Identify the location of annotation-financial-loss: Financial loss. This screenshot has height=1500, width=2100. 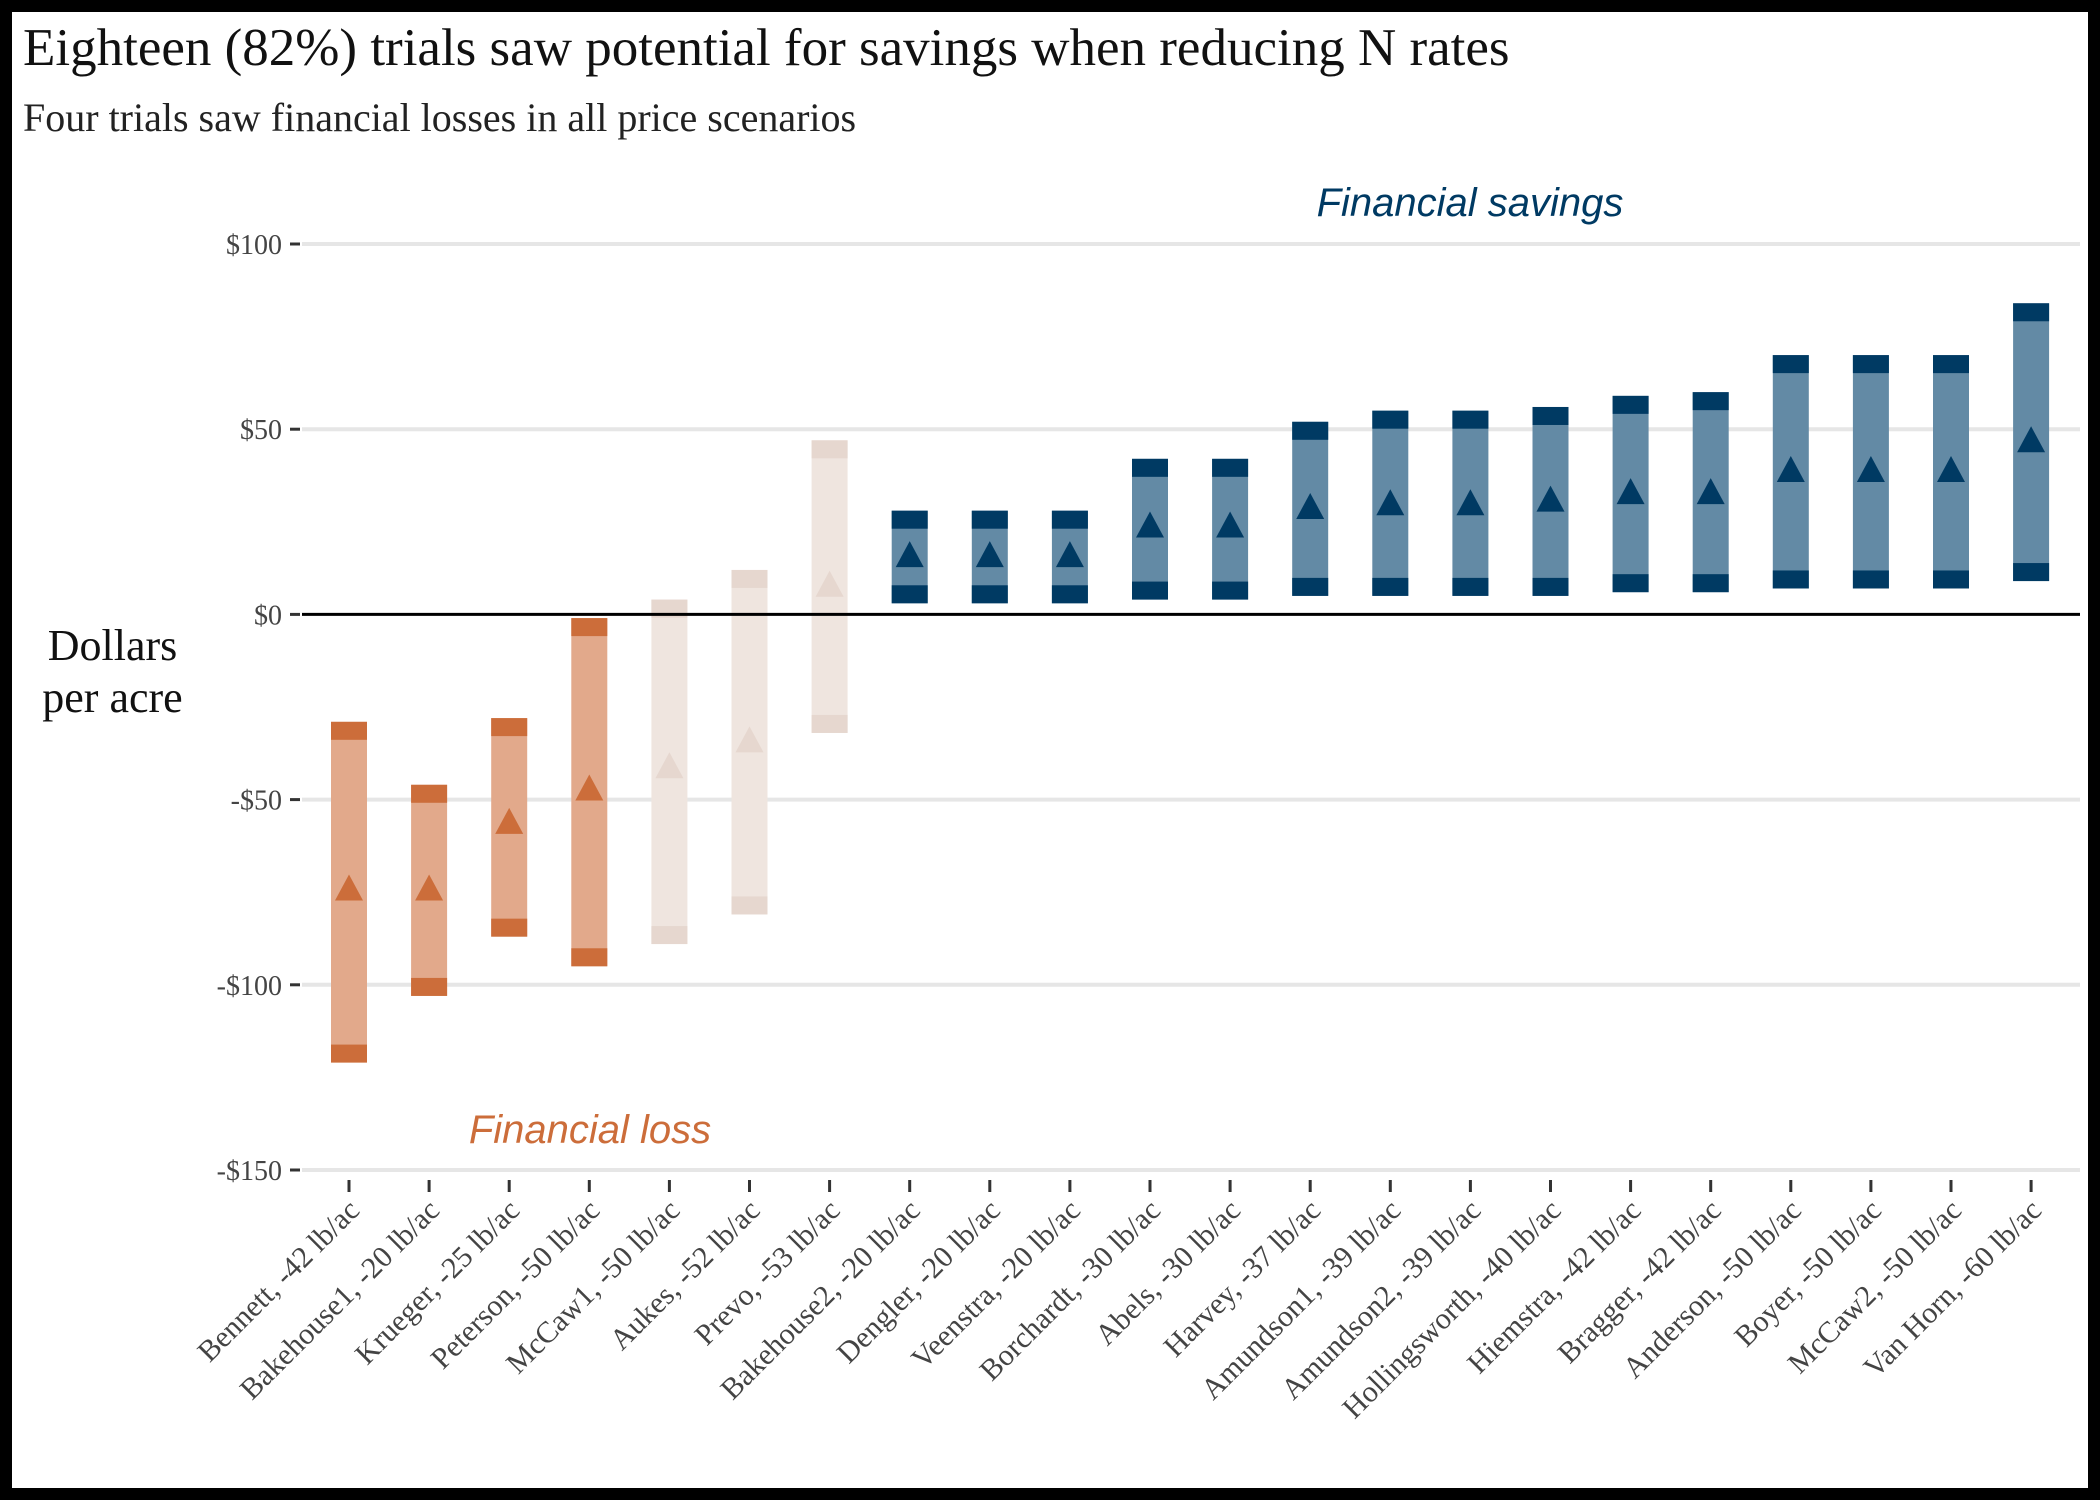
(590, 1130).